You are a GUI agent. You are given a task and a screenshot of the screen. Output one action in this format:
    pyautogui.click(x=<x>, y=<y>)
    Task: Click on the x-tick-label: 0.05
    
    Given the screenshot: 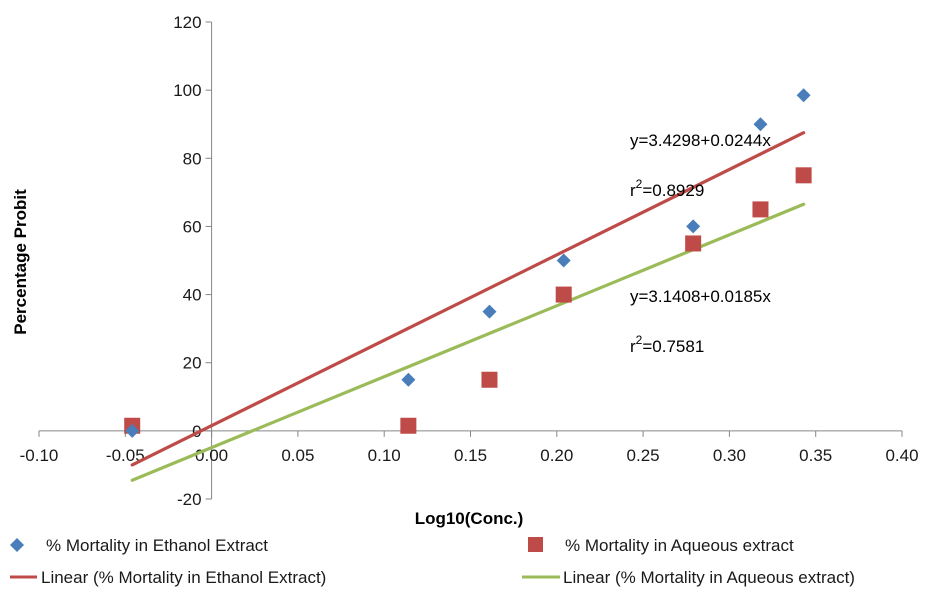 What is the action you would take?
    pyautogui.click(x=297, y=455)
    